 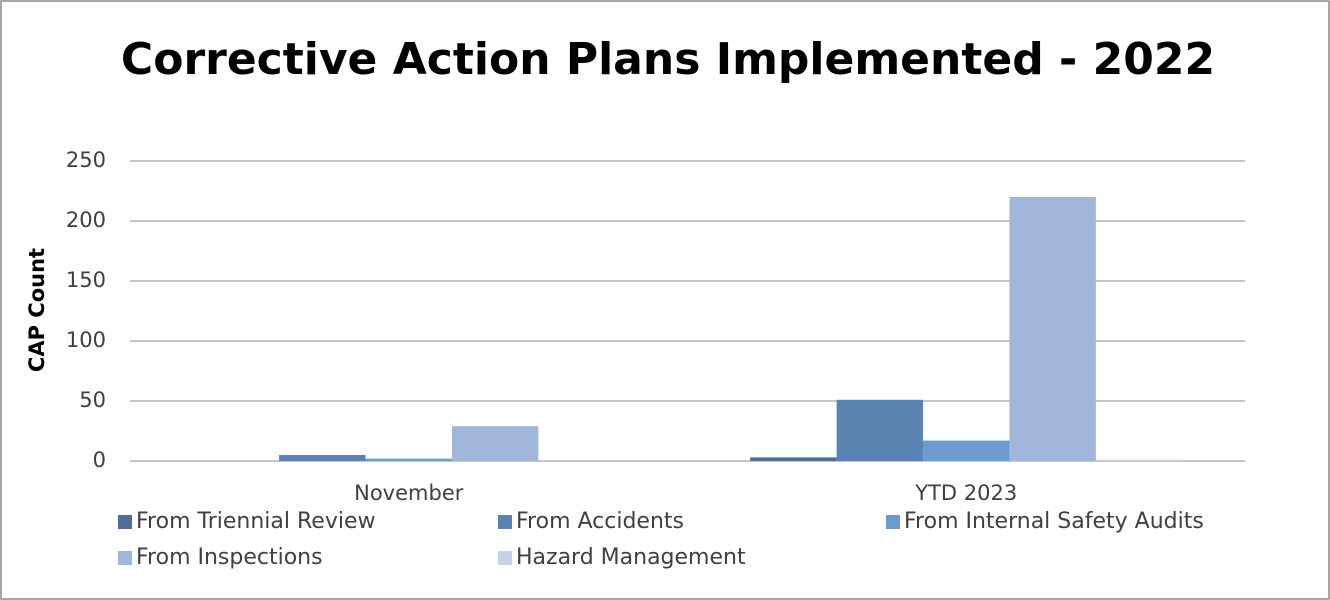 What do you see at coordinates (86, 160) in the screenshot?
I see `y-tick-label: 250` at bounding box center [86, 160].